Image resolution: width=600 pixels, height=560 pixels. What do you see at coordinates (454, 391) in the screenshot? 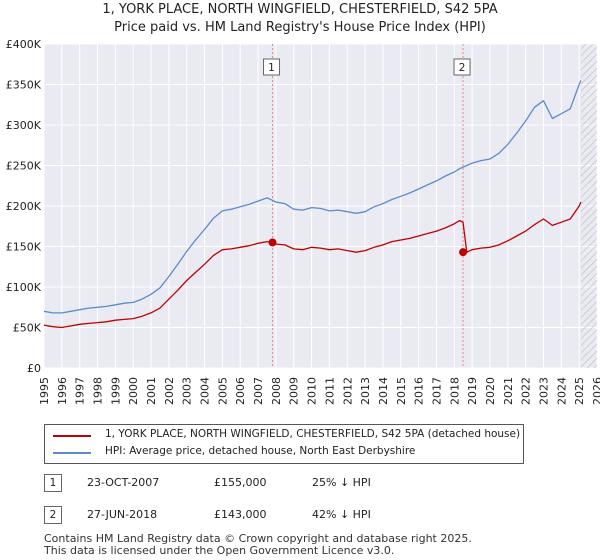
I see `x-tick-label: 2018` at bounding box center [454, 391].